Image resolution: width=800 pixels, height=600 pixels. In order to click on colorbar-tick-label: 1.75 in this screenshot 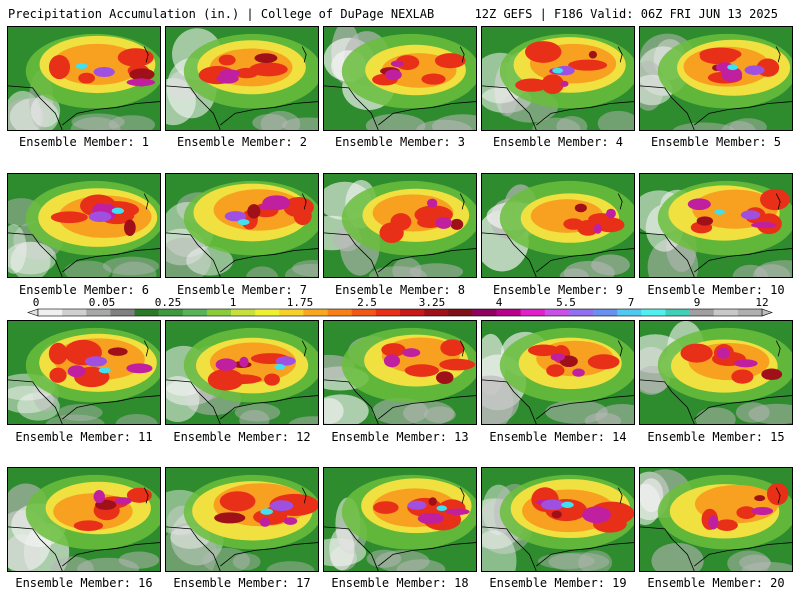, I will do `click(300, 302)`.